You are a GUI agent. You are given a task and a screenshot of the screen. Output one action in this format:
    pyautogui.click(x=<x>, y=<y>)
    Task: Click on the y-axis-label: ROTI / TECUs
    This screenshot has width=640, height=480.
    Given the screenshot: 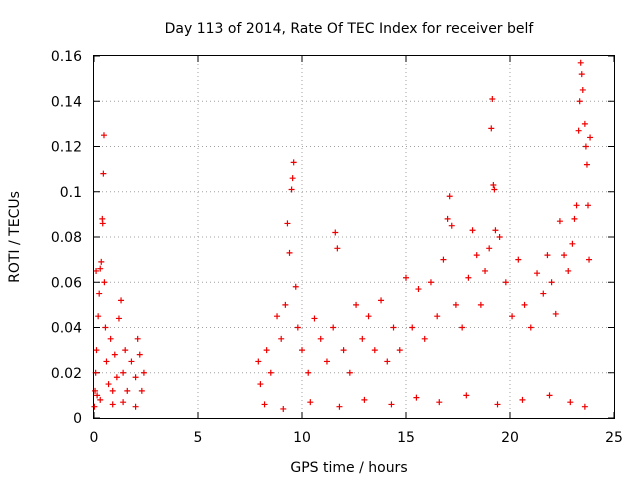 What is the action you would take?
    pyautogui.click(x=15, y=237)
    